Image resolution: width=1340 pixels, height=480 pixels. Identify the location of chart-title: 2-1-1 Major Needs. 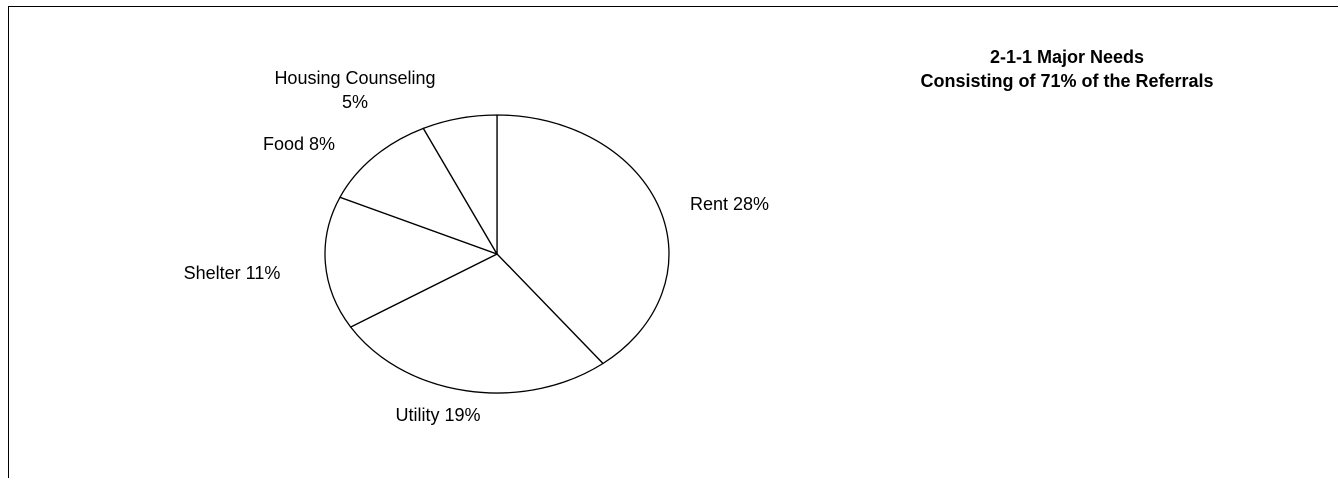
(1067, 57).